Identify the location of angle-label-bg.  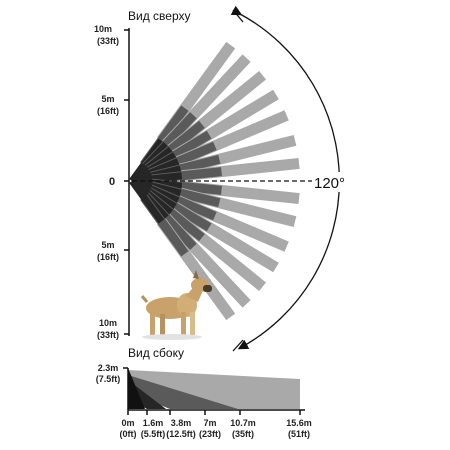
(332, 182).